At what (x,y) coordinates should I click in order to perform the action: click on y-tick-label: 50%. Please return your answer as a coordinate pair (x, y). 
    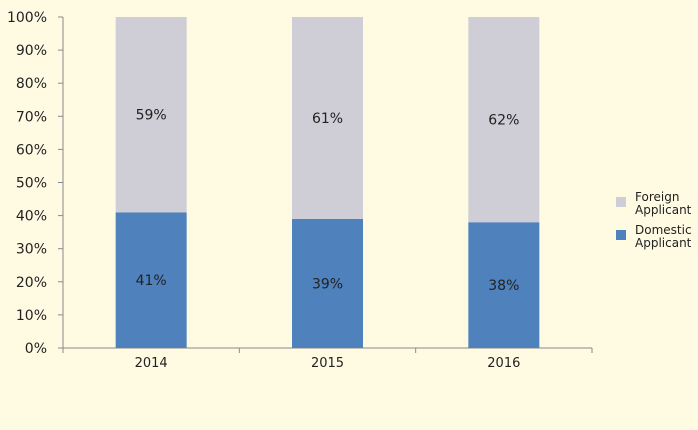
    Looking at the image, I should click on (31, 184).